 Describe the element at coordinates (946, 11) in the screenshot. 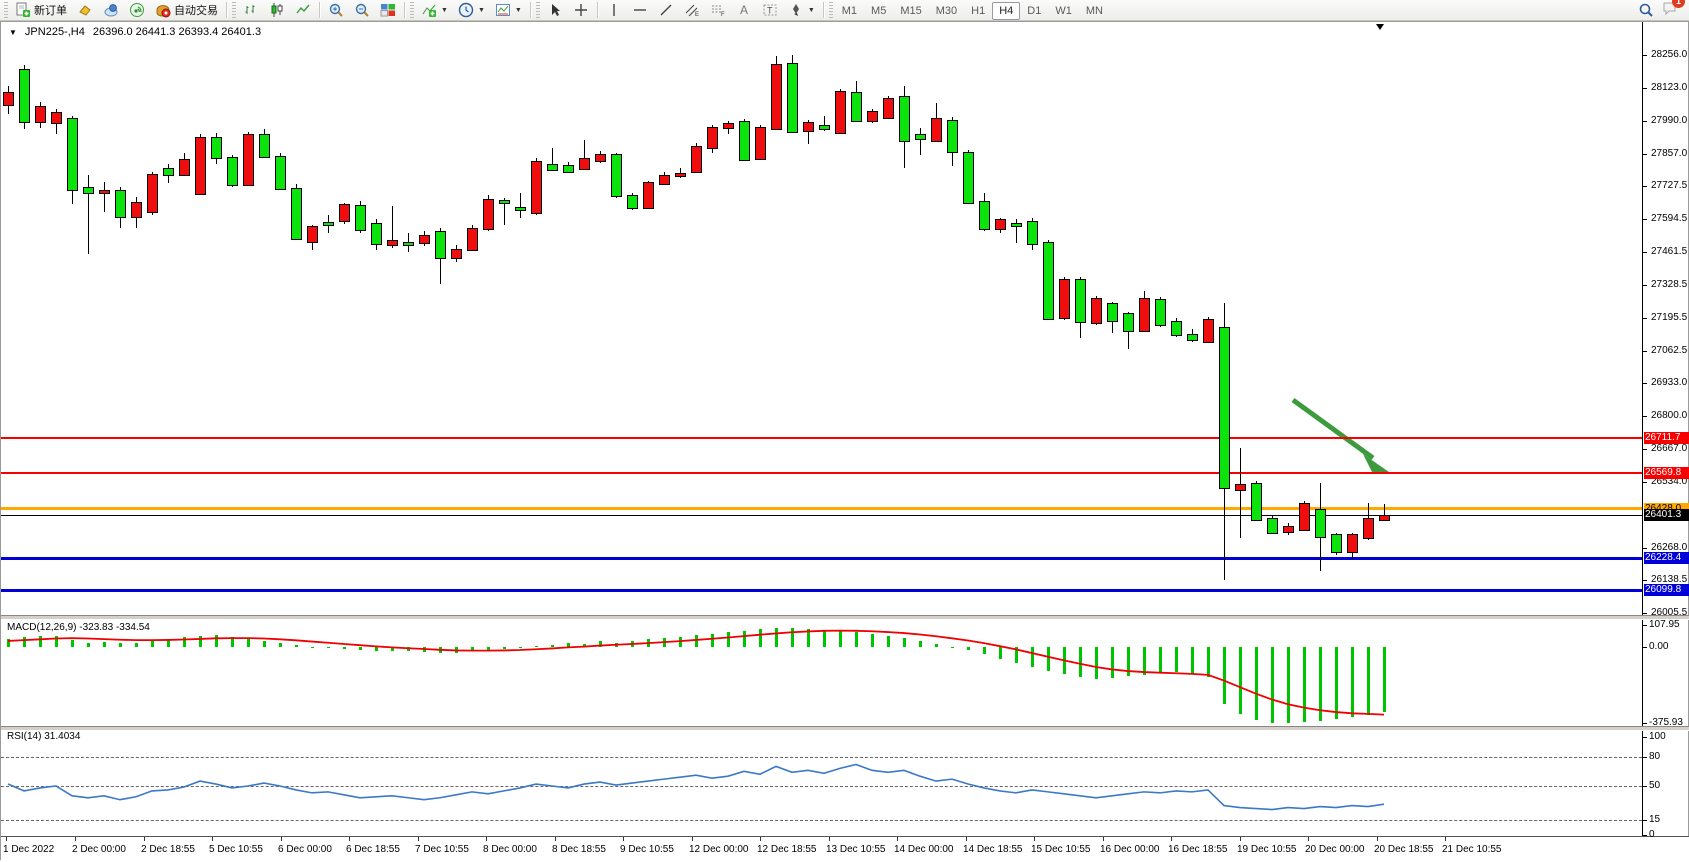

I see `timeframe-m30: M30` at that location.